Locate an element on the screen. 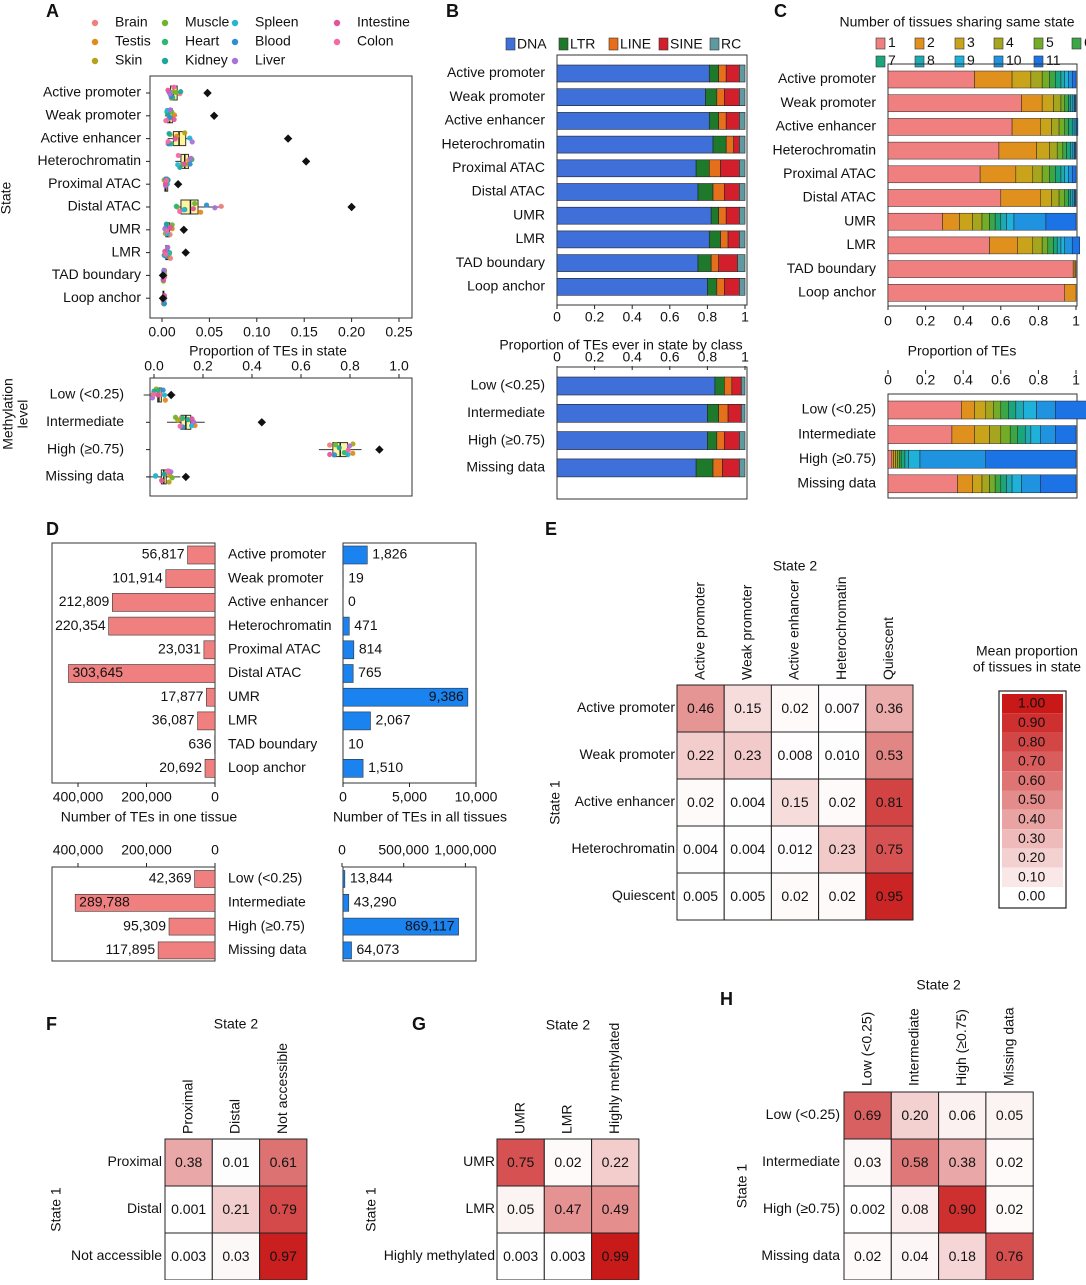  heatmap-cell-value: 0.21 is located at coordinates (235, 1209).